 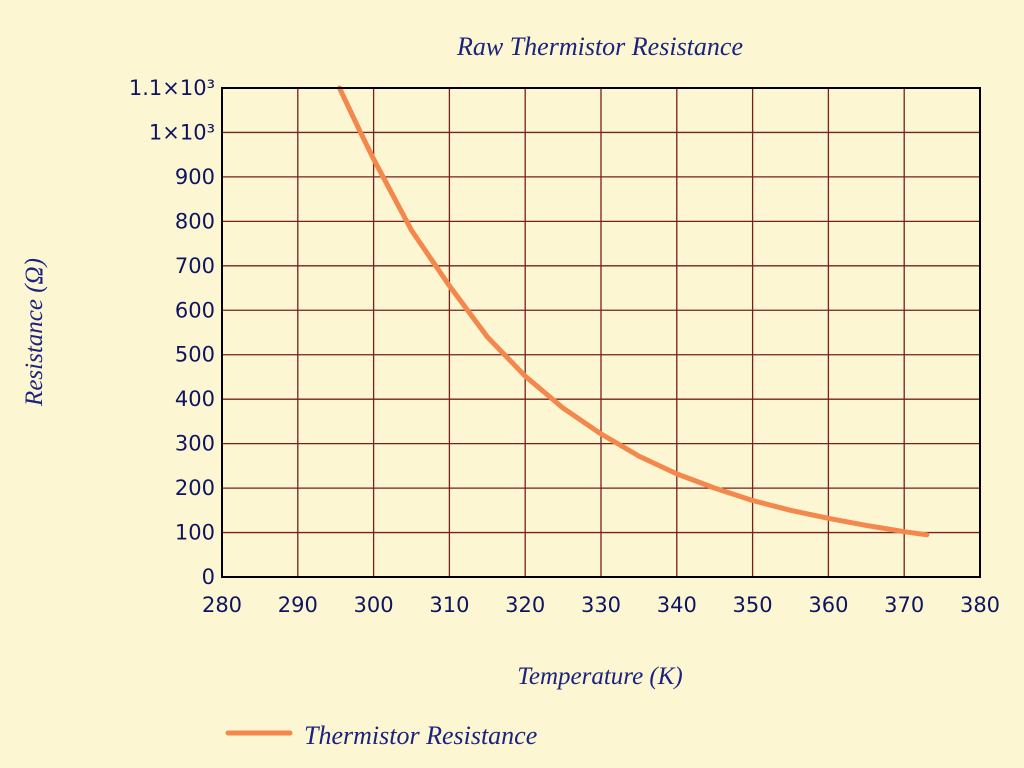 I want to click on y-tick-label: 600, so click(x=195, y=310).